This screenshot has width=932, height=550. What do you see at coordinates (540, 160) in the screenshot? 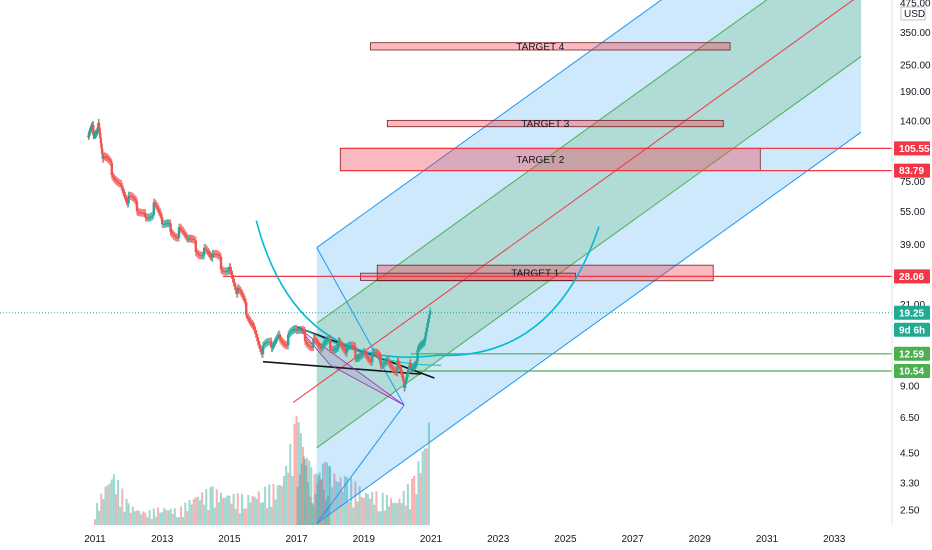
I see `target-label: TARGET 2` at bounding box center [540, 160].